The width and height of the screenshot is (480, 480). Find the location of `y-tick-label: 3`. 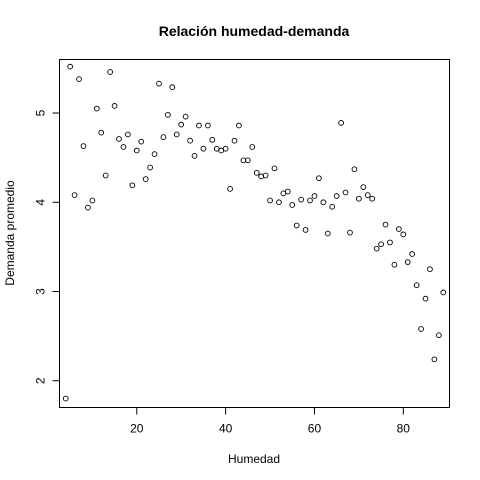

y-tick-label: 3 is located at coordinates (41, 291).